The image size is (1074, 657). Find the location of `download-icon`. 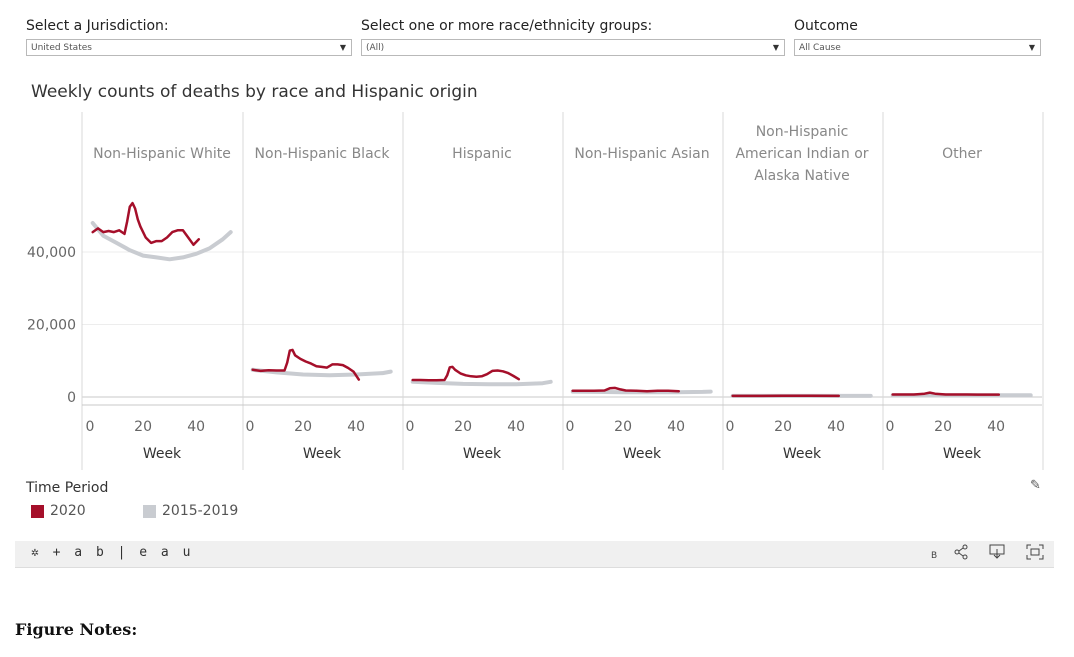

download-icon is located at coordinates (997, 554).